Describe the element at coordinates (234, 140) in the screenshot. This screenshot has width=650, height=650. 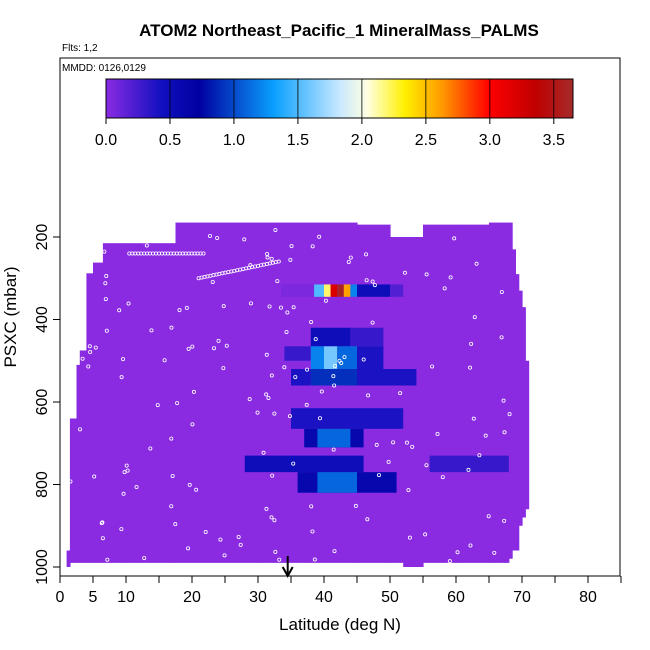
I see `colorbar-tick-label: 1.0` at that location.